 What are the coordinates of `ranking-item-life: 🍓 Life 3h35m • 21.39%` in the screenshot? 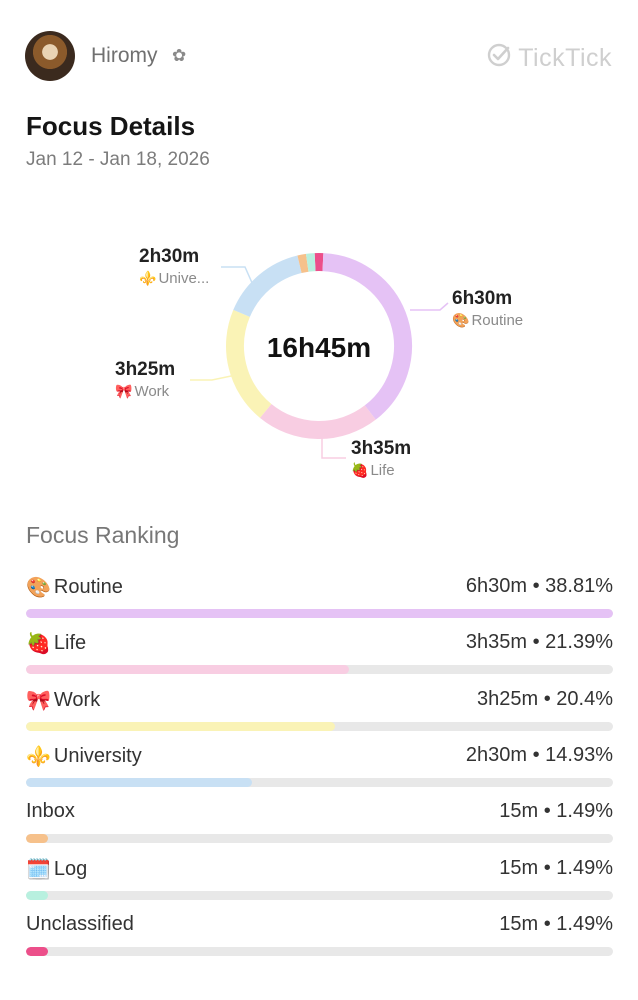 It's located at (319, 659).